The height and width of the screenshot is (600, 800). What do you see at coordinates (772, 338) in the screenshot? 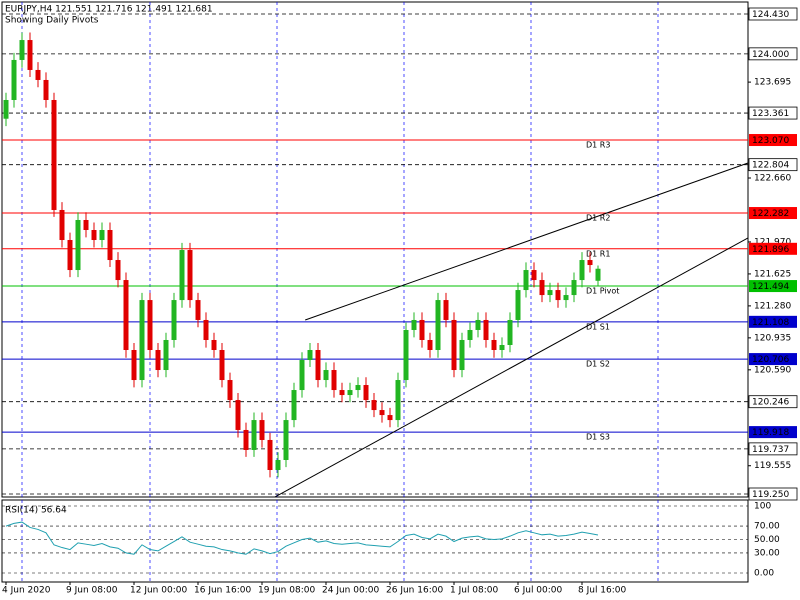
I see `y-tick-label: 120.935` at bounding box center [772, 338].